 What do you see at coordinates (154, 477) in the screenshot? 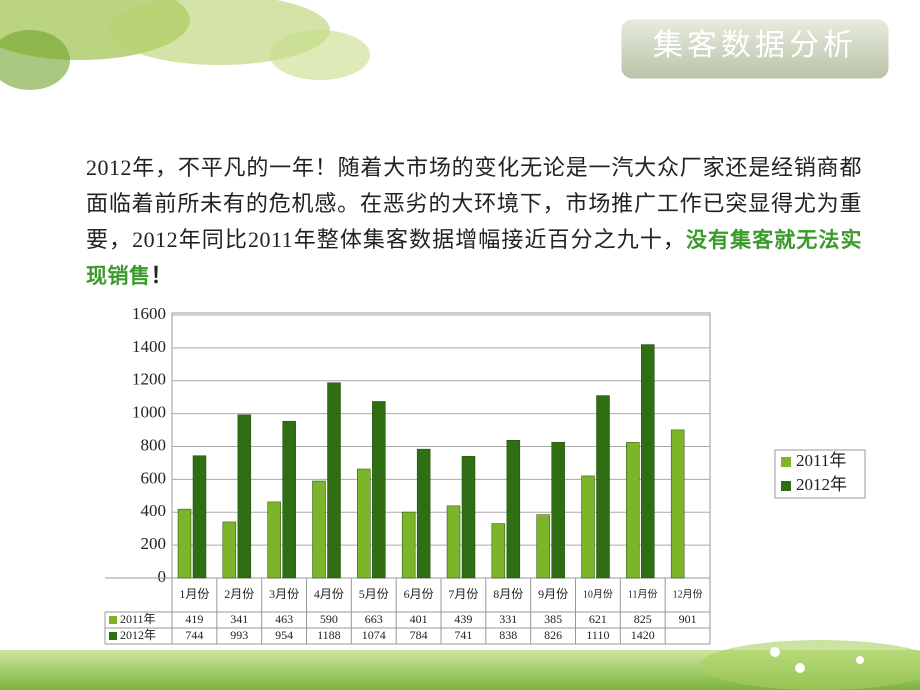
I see `y-tick-label: 600` at bounding box center [154, 477].